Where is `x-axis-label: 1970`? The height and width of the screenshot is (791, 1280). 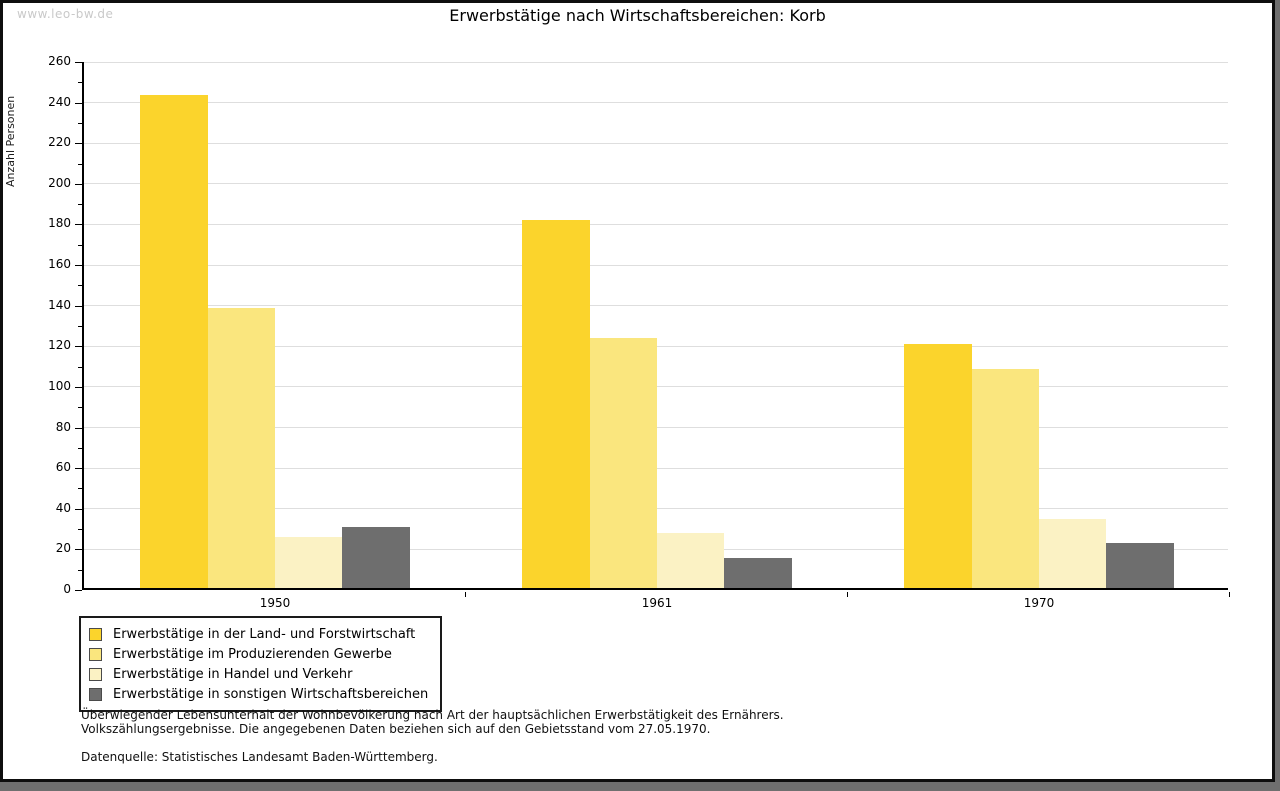
x-axis-label: 1970 is located at coordinates (1039, 603).